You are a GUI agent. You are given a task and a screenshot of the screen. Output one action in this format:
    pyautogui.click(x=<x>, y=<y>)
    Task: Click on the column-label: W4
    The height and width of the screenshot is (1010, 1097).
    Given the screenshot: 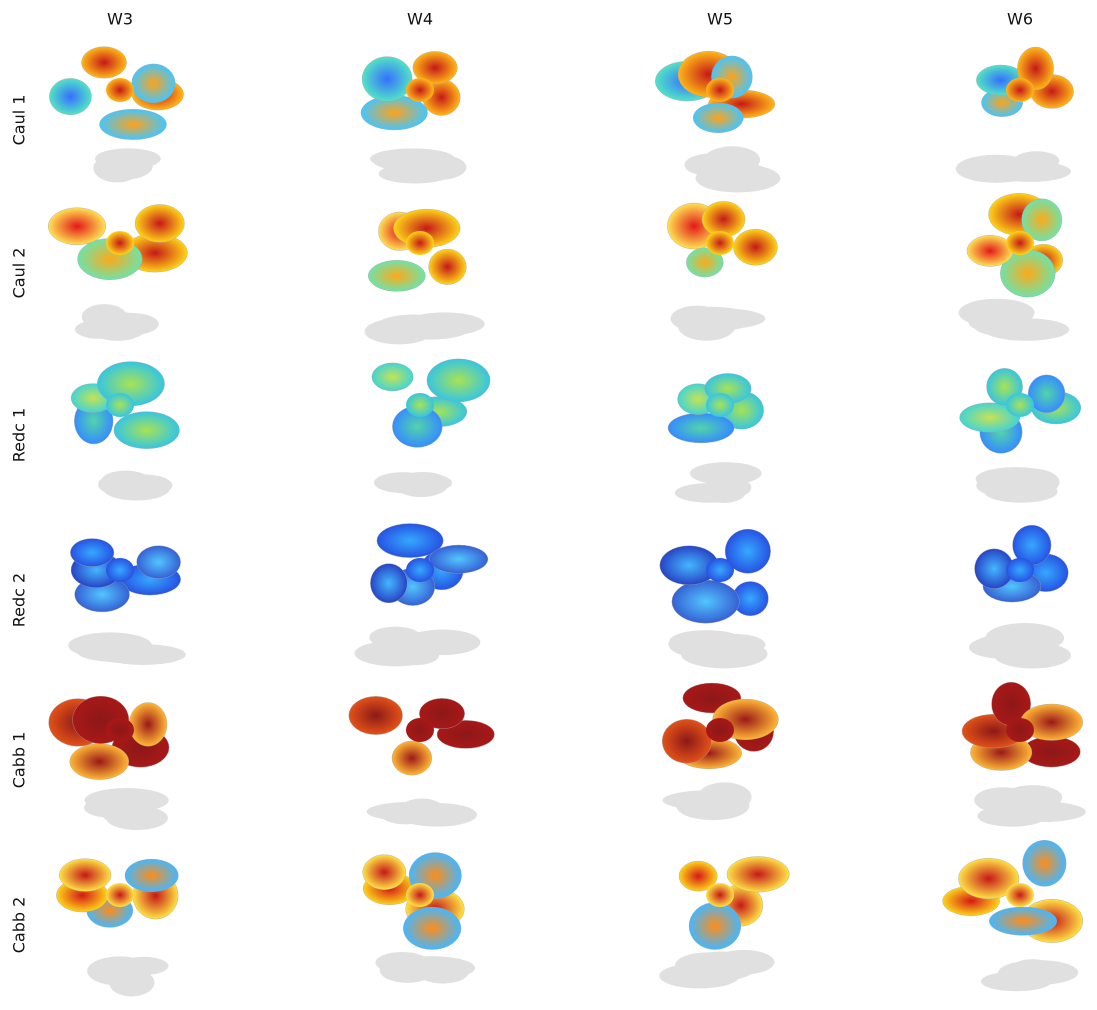 What is the action you would take?
    pyautogui.click(x=420, y=19)
    